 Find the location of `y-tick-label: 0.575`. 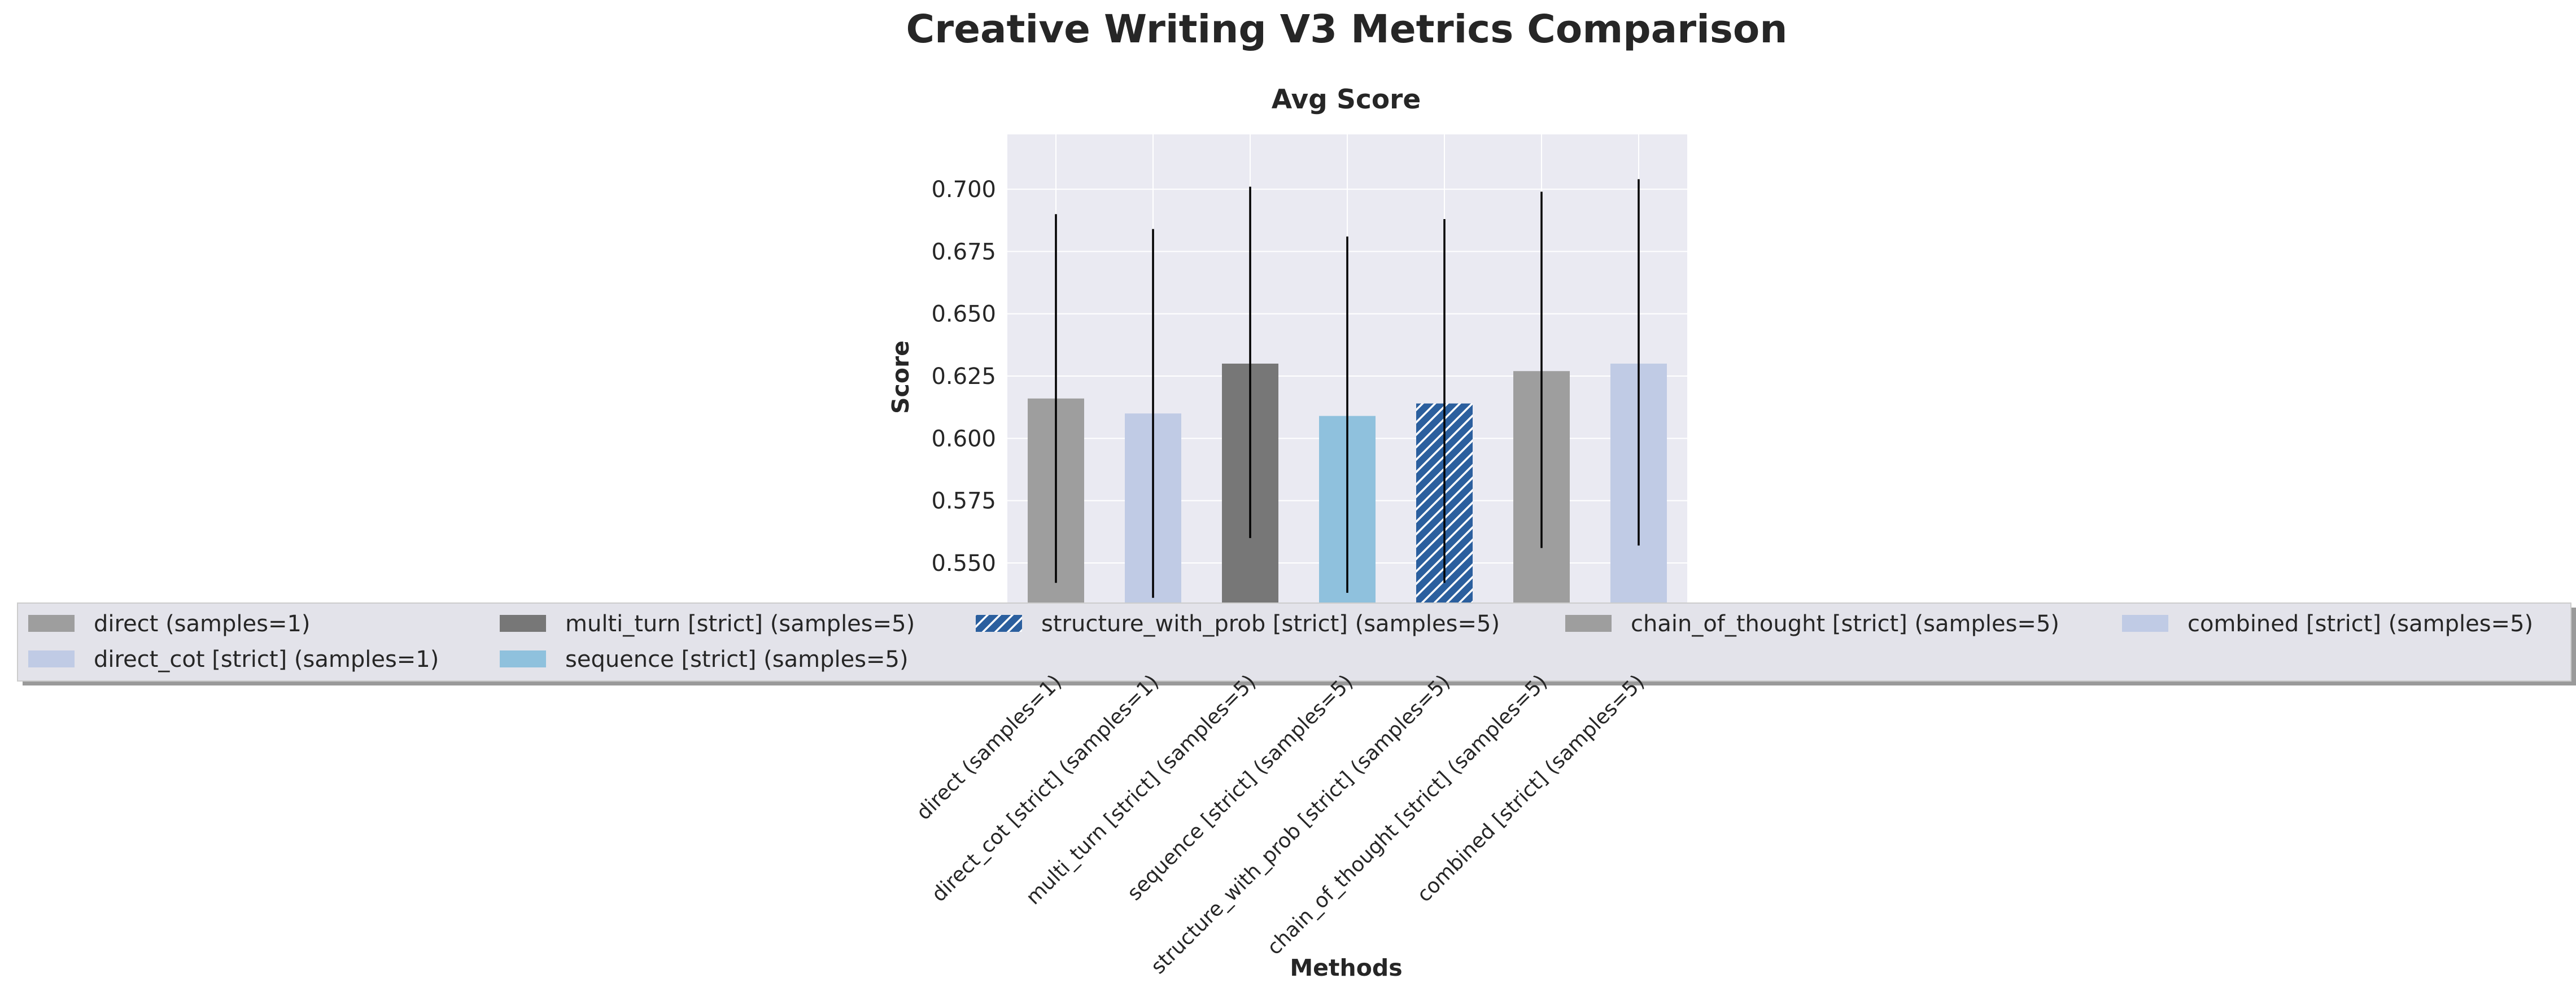

y-tick-label: 0.575 is located at coordinates (964, 501).